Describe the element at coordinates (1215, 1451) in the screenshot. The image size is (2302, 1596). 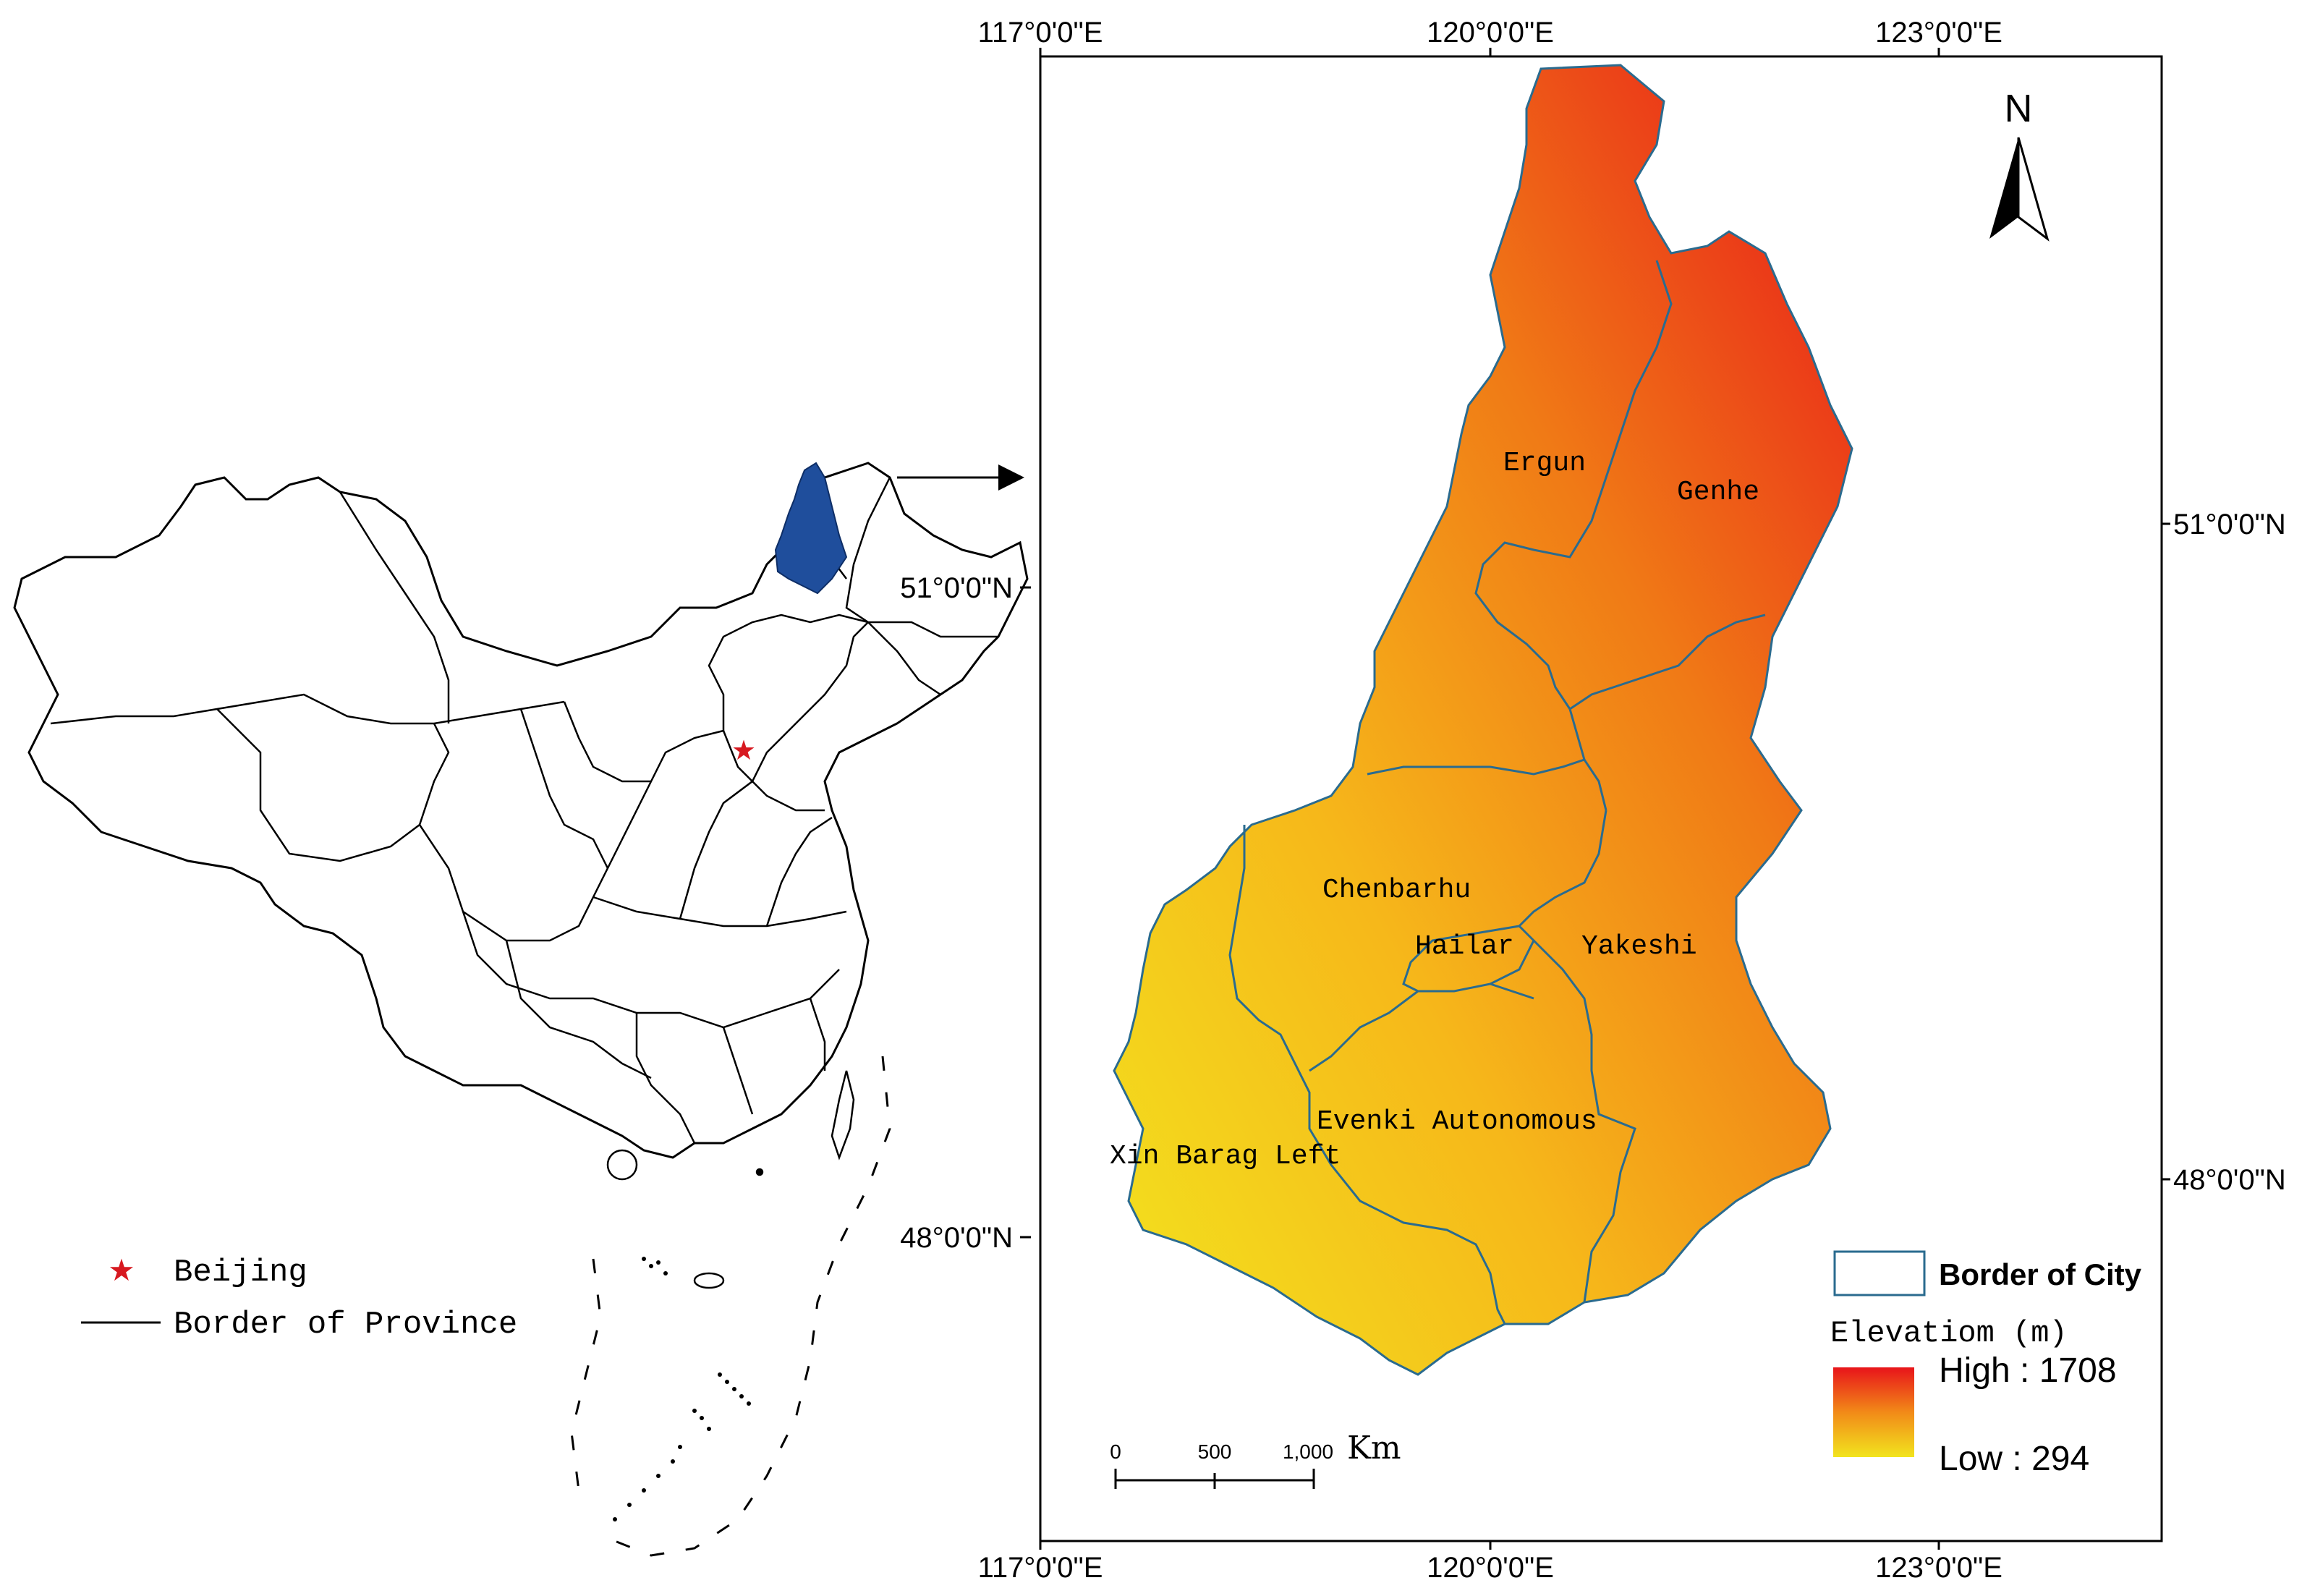
I see `scale-tick-500: 500` at that location.